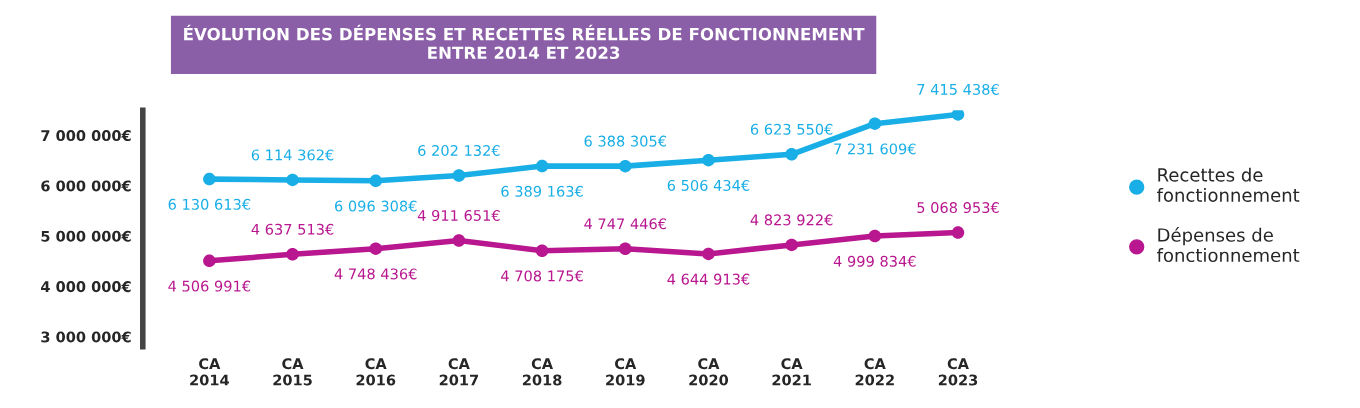 The width and height of the screenshot is (1360, 408). I want to click on x-tick-label: CA 2017, so click(459, 372).